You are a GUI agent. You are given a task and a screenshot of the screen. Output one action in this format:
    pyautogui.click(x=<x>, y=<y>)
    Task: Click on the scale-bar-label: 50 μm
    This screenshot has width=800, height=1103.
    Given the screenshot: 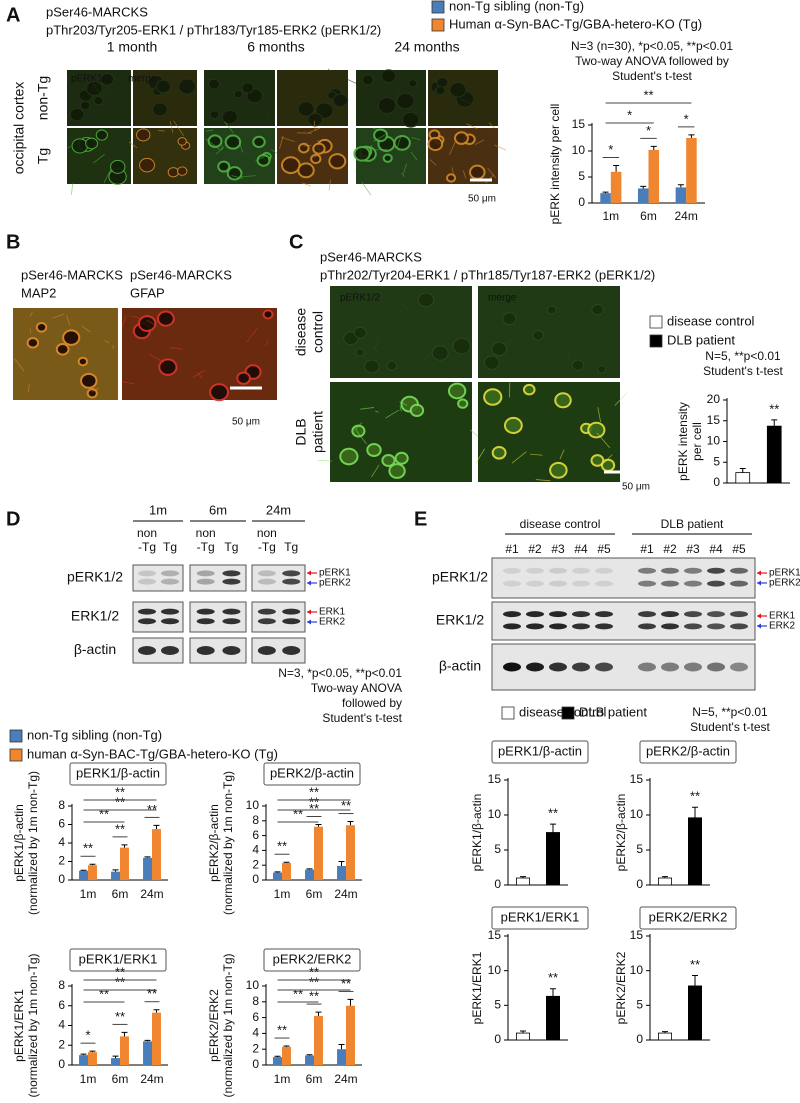 What is the action you would take?
    pyautogui.click(x=482, y=199)
    